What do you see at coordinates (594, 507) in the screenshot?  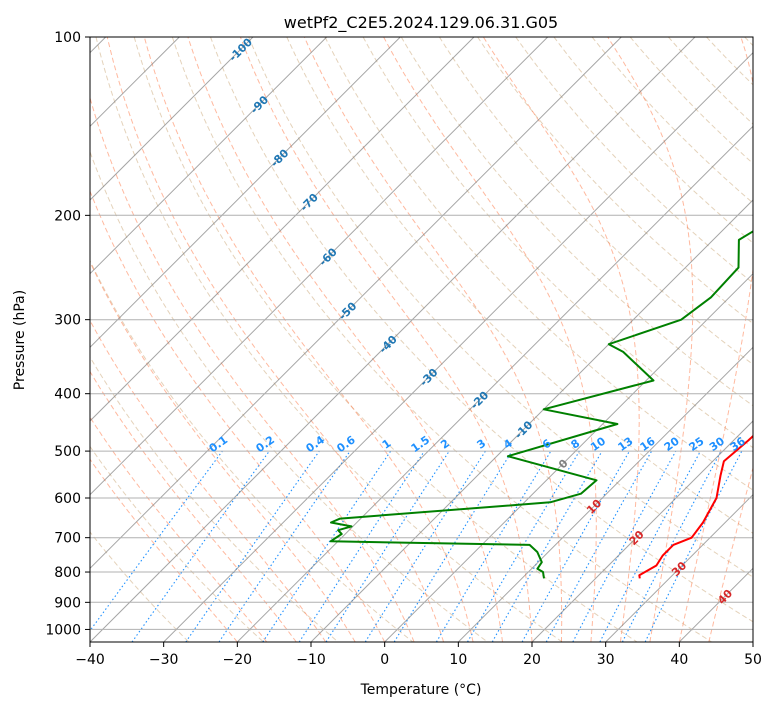 I see `isotherm-label: 10` at bounding box center [594, 507].